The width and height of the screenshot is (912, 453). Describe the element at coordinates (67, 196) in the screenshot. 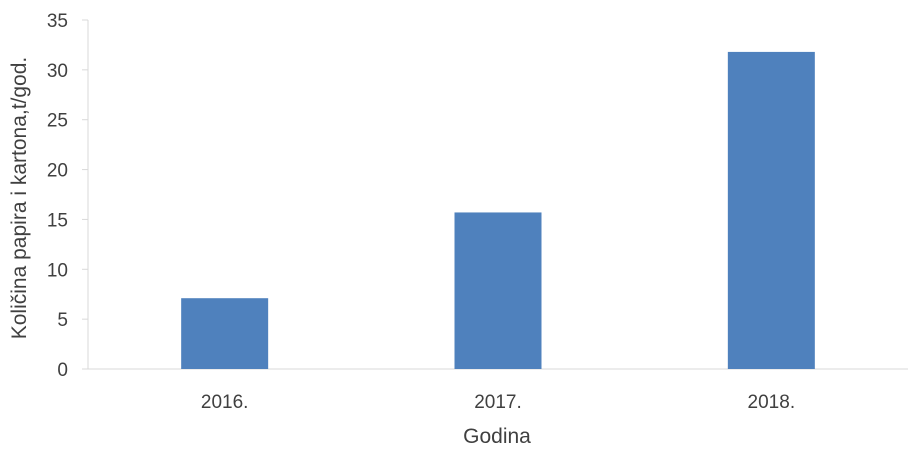

I see `y-axis-ticks: 0 5 10 15 20 25 30 35` at that location.